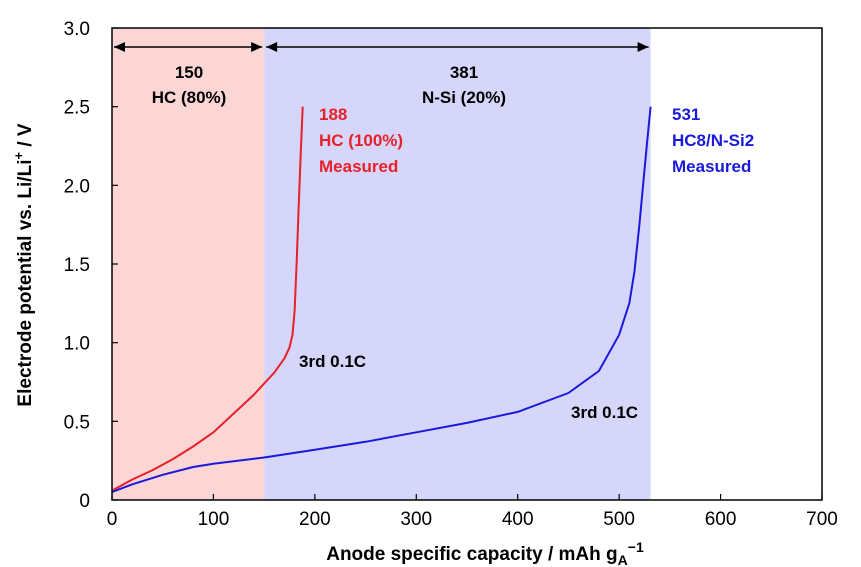 The image size is (861, 567). Describe the element at coordinates (604, 412) in the screenshot. I see `series-blend-rate-label: 3rd 0.1C` at that location.